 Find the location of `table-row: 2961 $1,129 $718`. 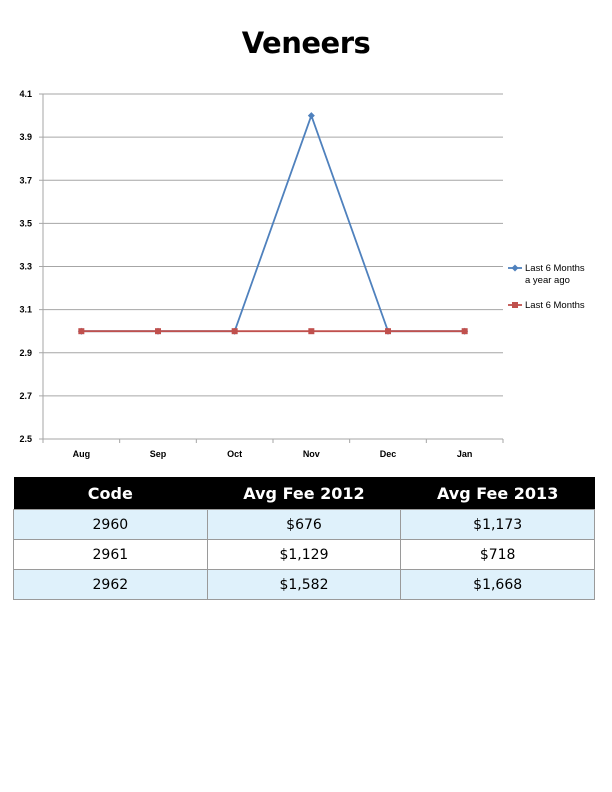

table-row: 2961 $1,129 $718 is located at coordinates (304, 554).